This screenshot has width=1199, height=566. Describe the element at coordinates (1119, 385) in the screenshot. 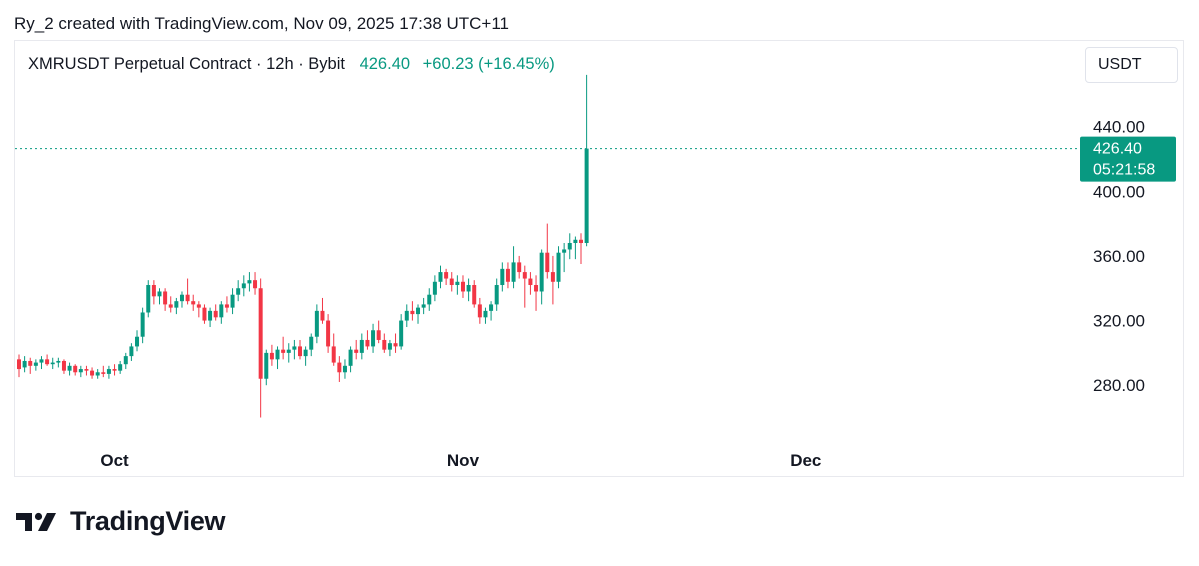

I see `y-tick-label: 280.00` at that location.